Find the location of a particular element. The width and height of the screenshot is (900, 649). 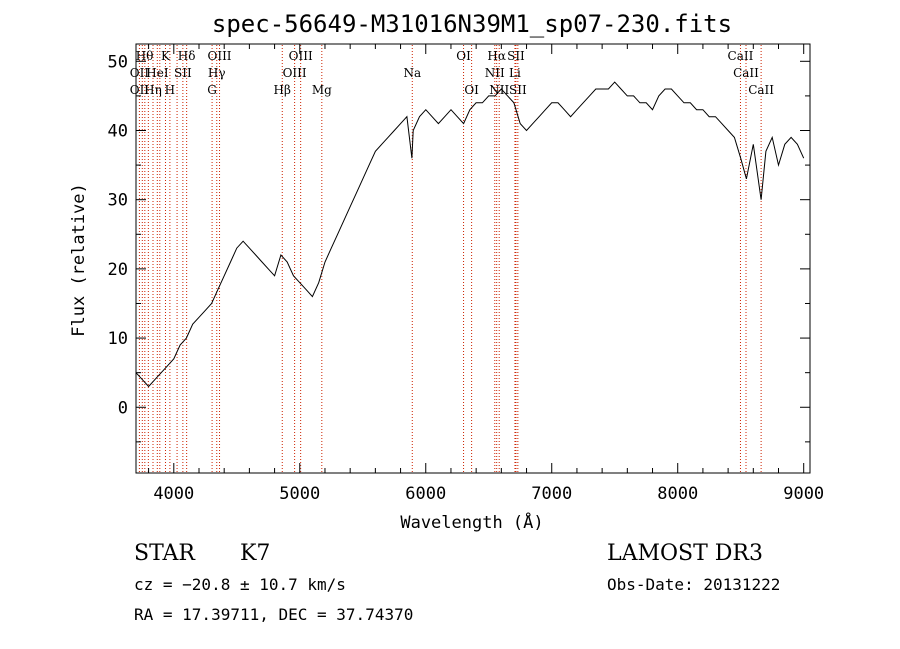

y-tick-label: 30 is located at coordinates (118, 201).